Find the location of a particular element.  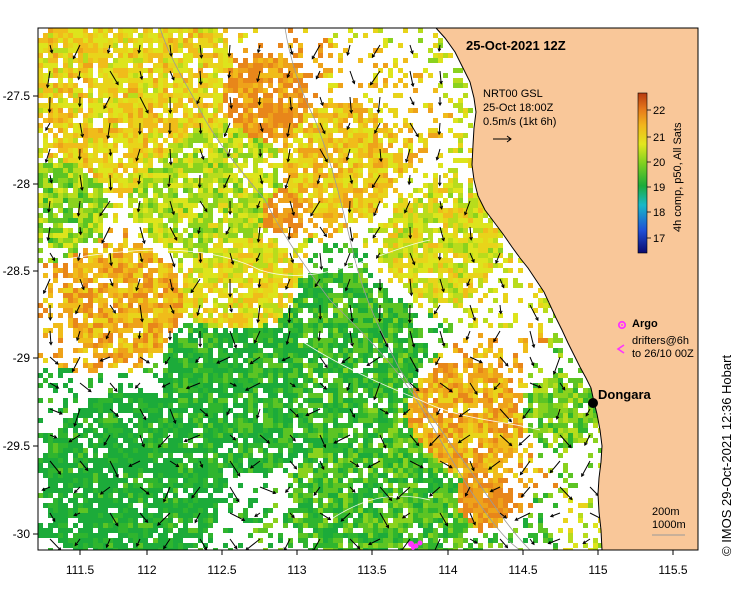

legend: Argo drifters@6h to 26/10 00Z is located at coordinates (657, 339).